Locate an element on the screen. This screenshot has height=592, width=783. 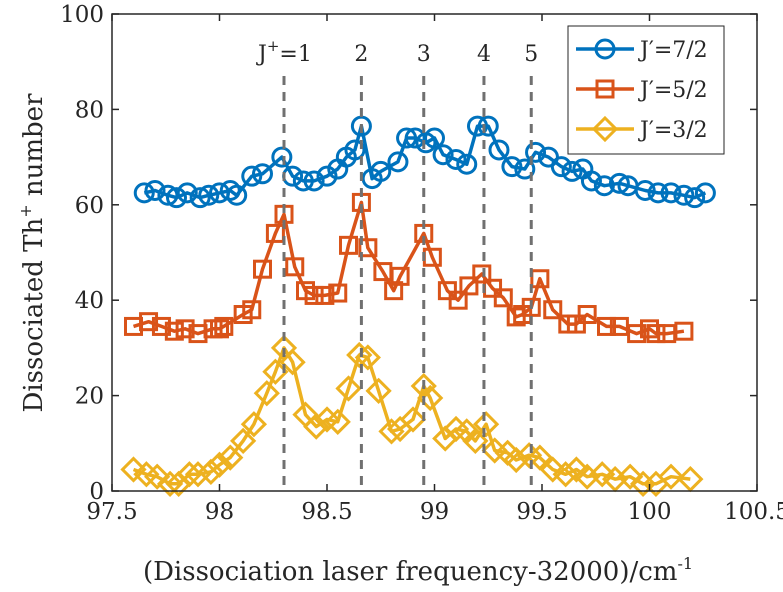
level-label: 2 is located at coordinates (361, 54).